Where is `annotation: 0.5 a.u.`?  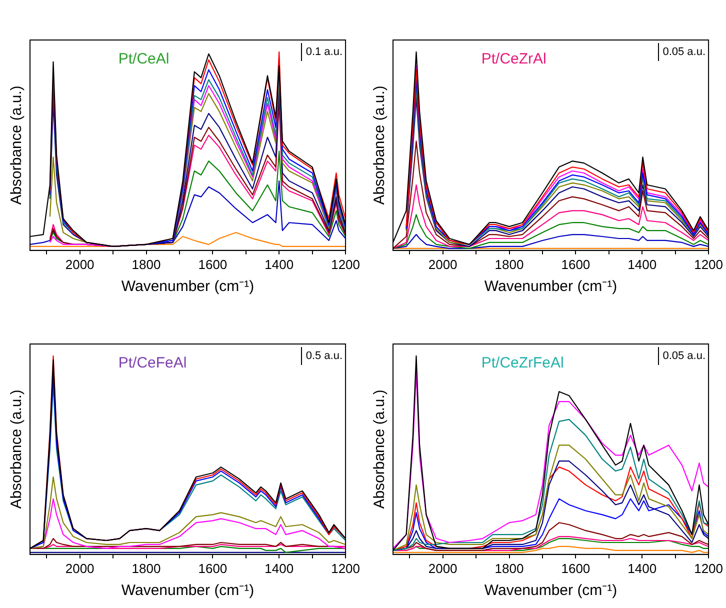 annotation: 0.5 a.u. is located at coordinates (324, 356).